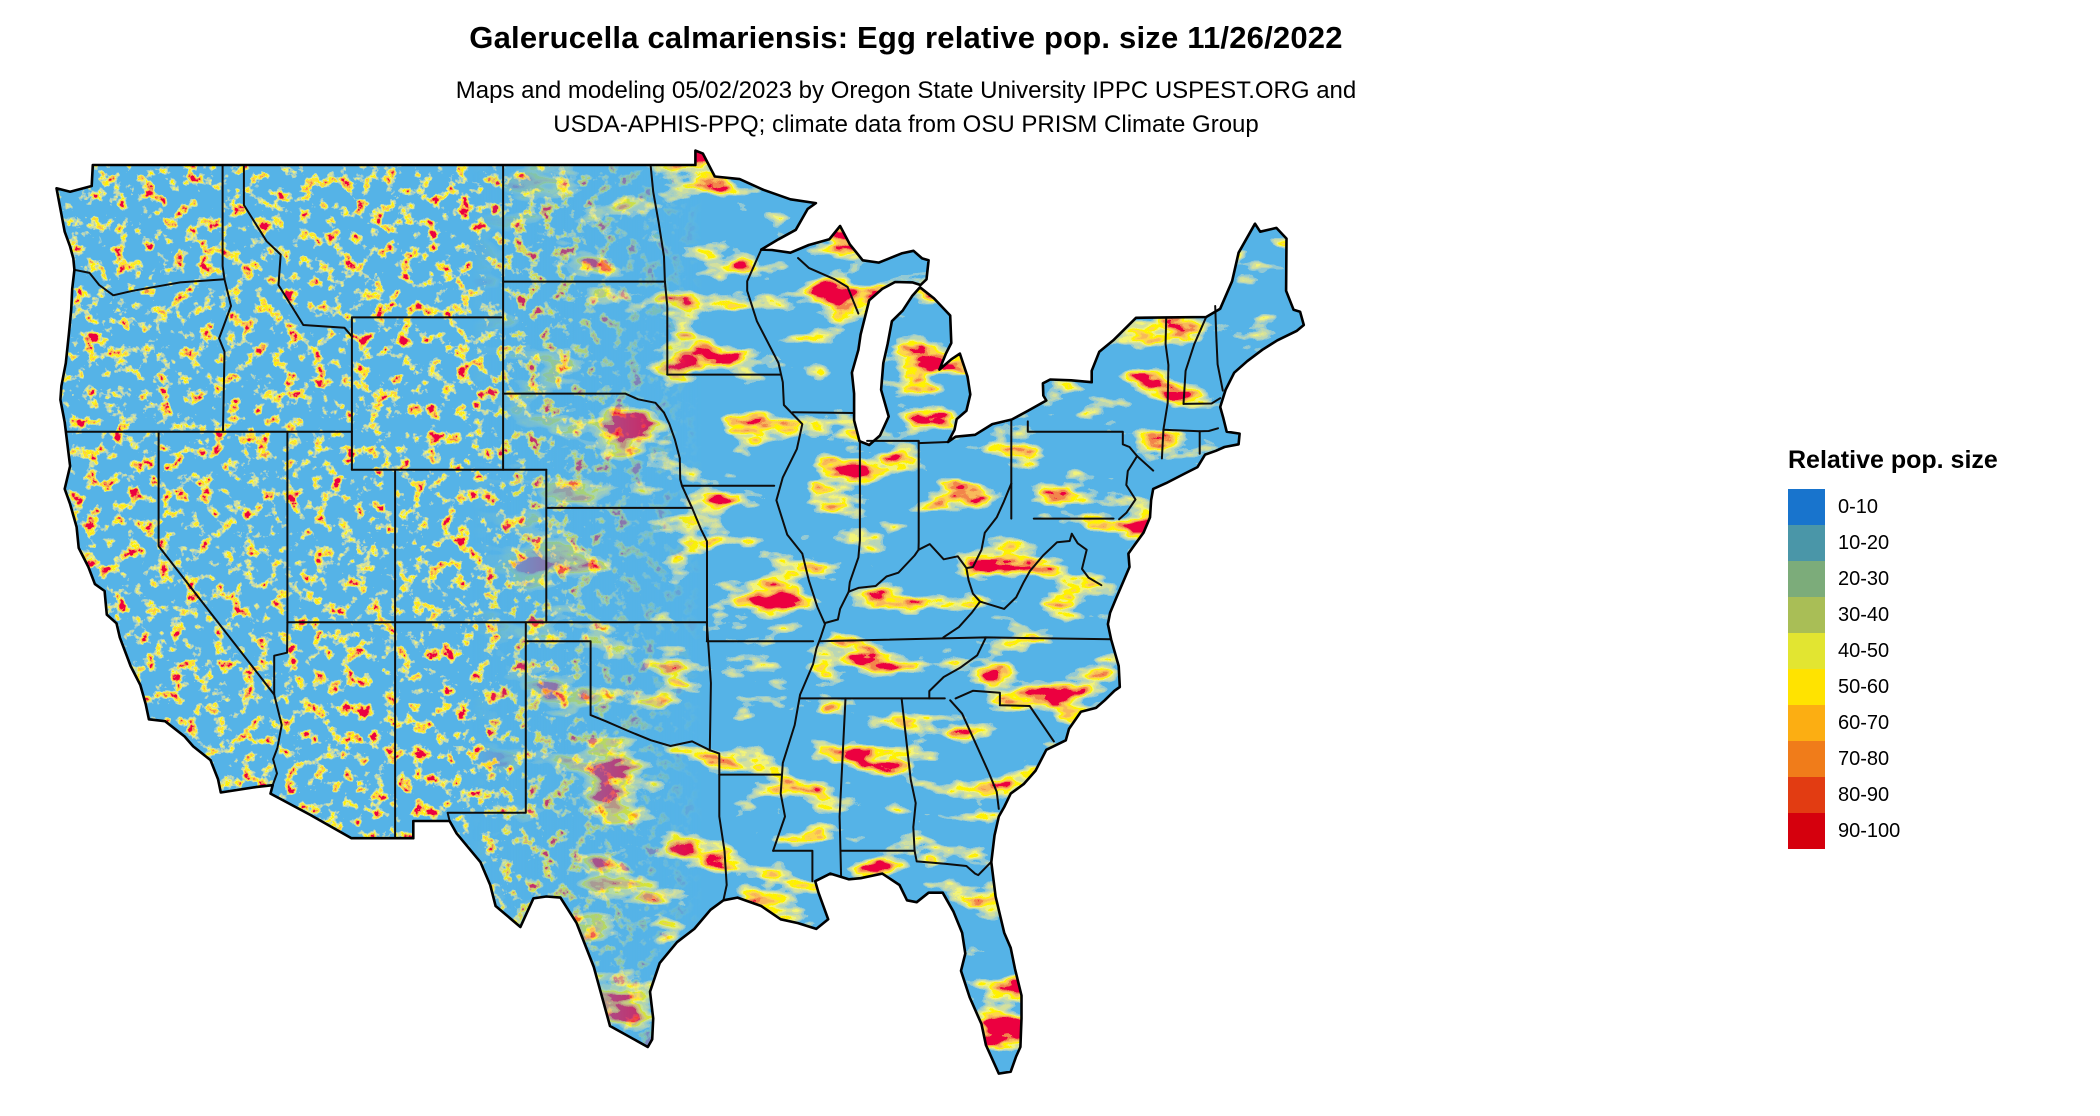  I want to click on legend-item: 70-80, so click(1893, 759).